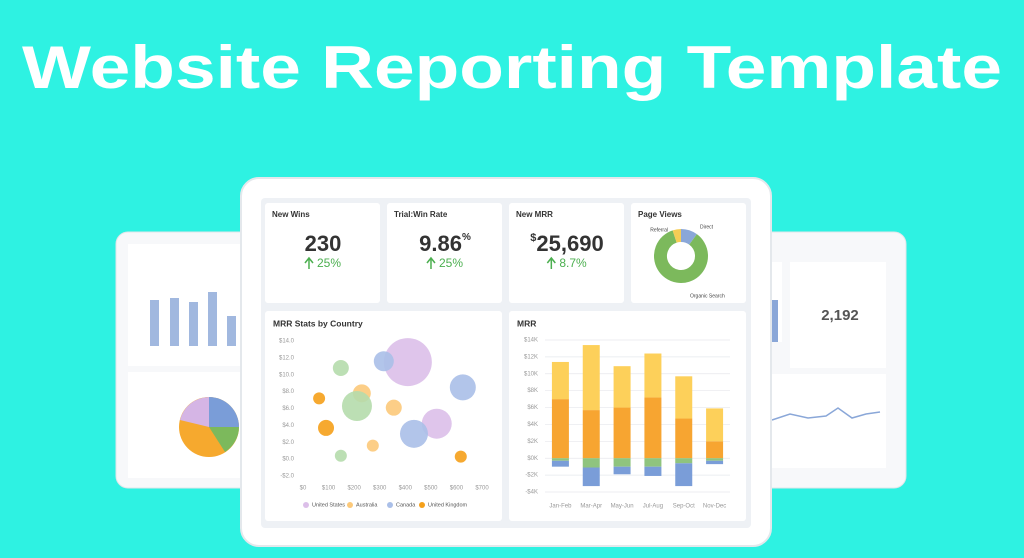 The image size is (1024, 558). I want to click on x-tick-label: Mar-Apr, so click(591, 507).